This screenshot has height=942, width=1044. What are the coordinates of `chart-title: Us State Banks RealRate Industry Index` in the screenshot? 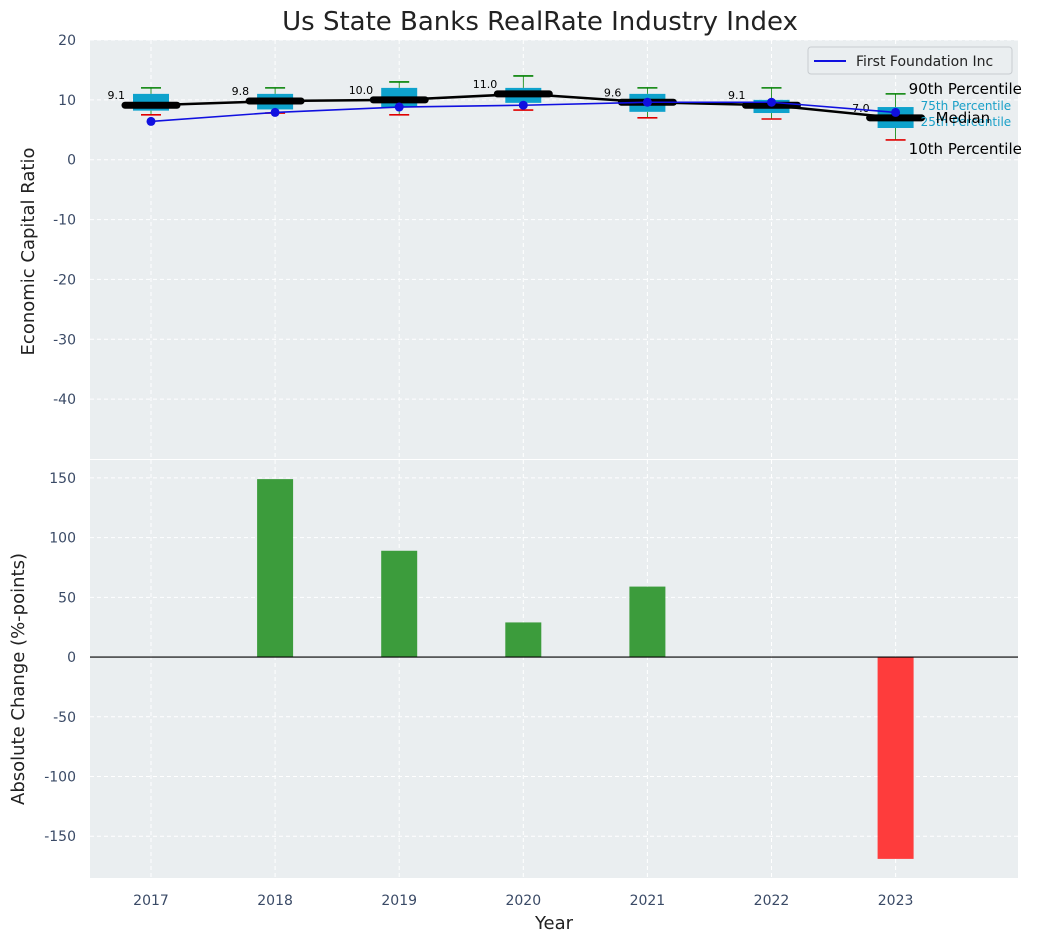 It's located at (540, 22).